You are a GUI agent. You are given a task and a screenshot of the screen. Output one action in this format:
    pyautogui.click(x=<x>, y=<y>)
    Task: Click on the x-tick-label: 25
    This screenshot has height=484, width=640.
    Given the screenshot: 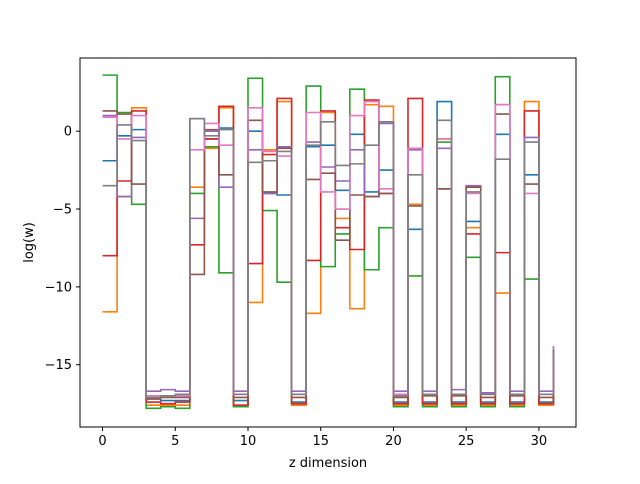 What is the action you would take?
    pyautogui.click(x=466, y=441)
    